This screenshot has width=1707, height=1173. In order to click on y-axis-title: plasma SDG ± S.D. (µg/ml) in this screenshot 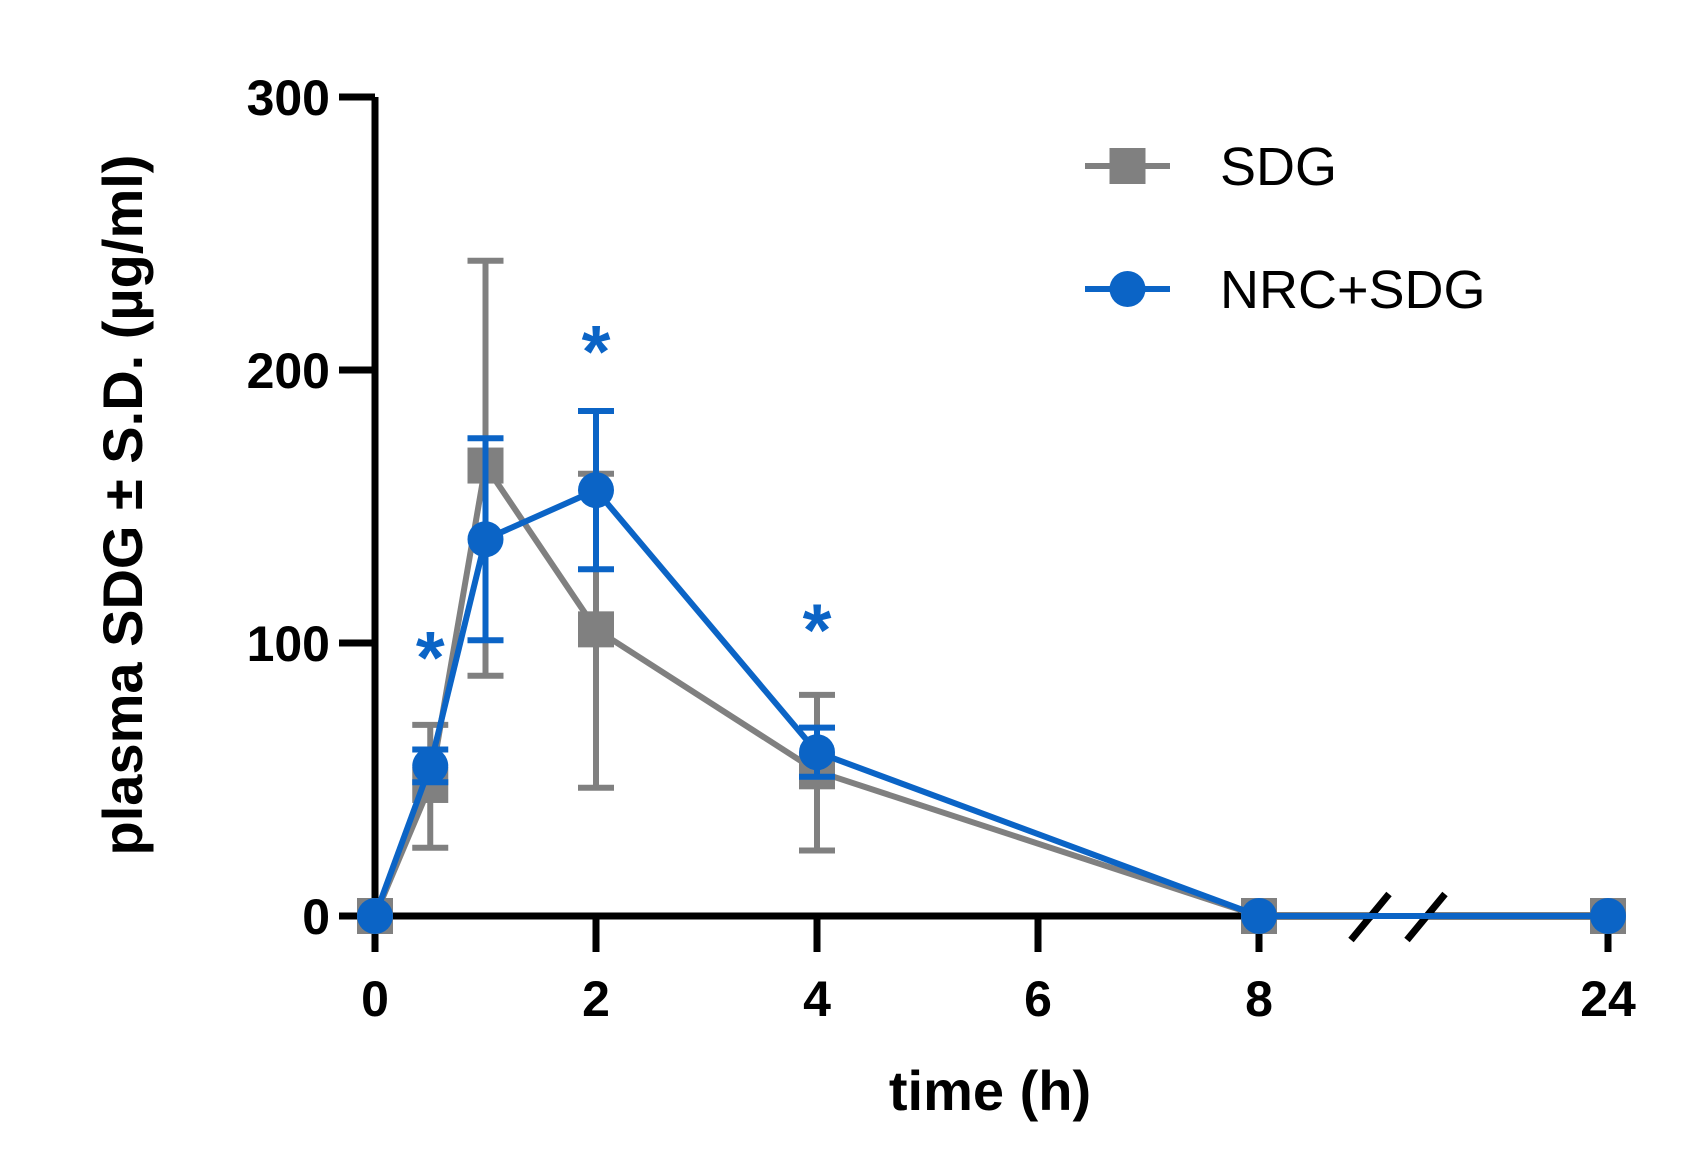, I will do `click(122, 505)`.